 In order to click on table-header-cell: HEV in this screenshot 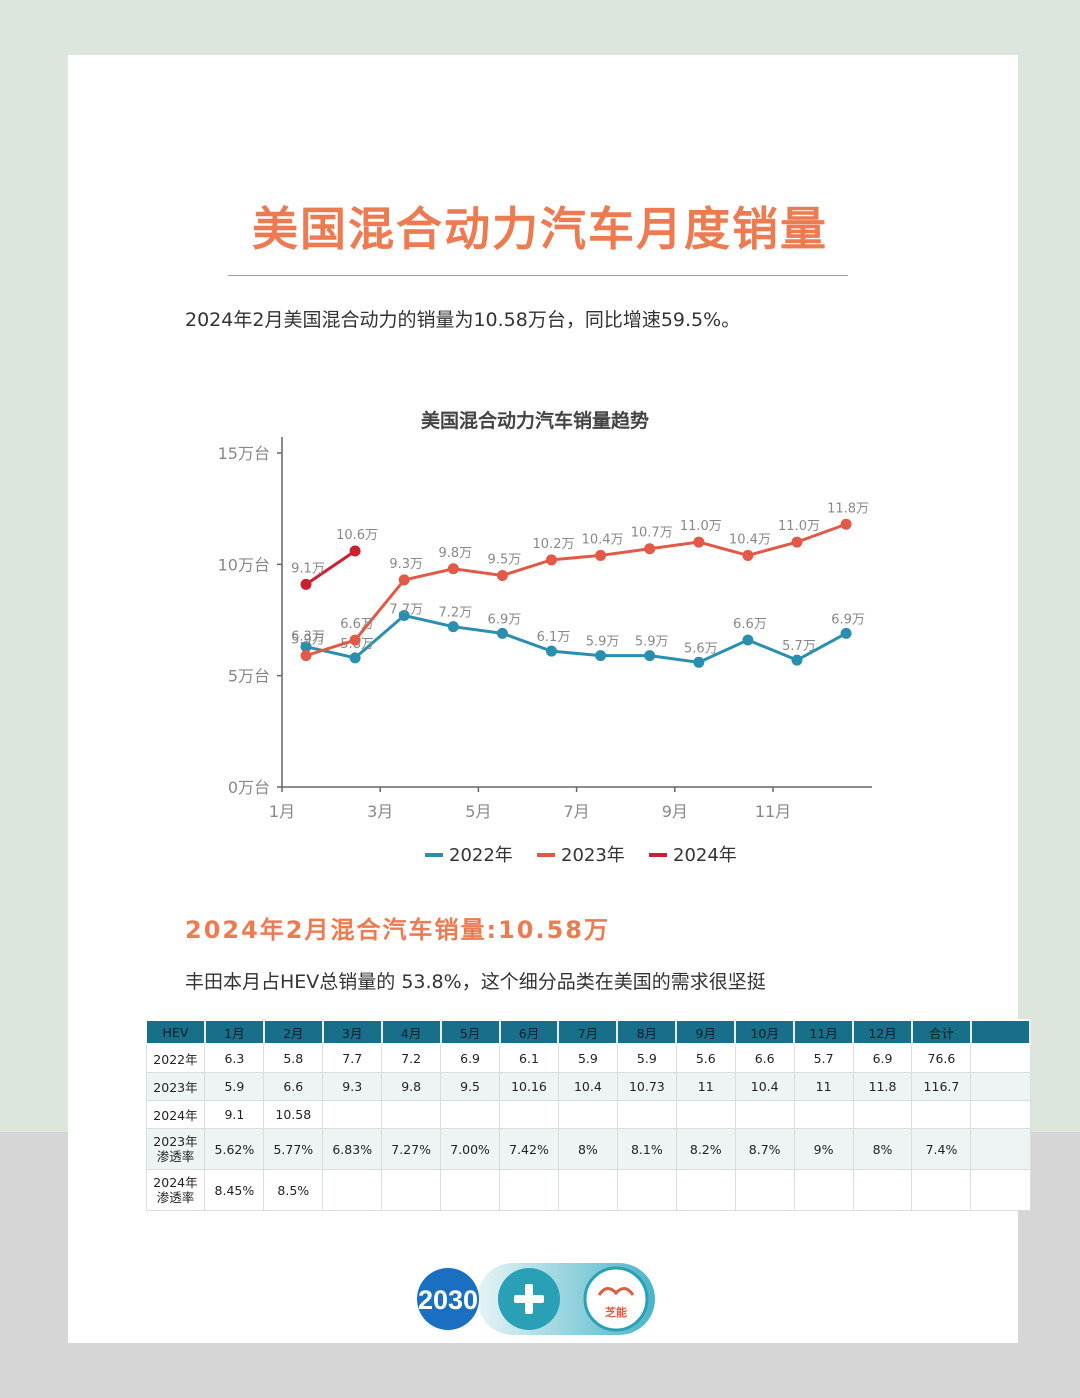, I will do `click(175, 1032)`.